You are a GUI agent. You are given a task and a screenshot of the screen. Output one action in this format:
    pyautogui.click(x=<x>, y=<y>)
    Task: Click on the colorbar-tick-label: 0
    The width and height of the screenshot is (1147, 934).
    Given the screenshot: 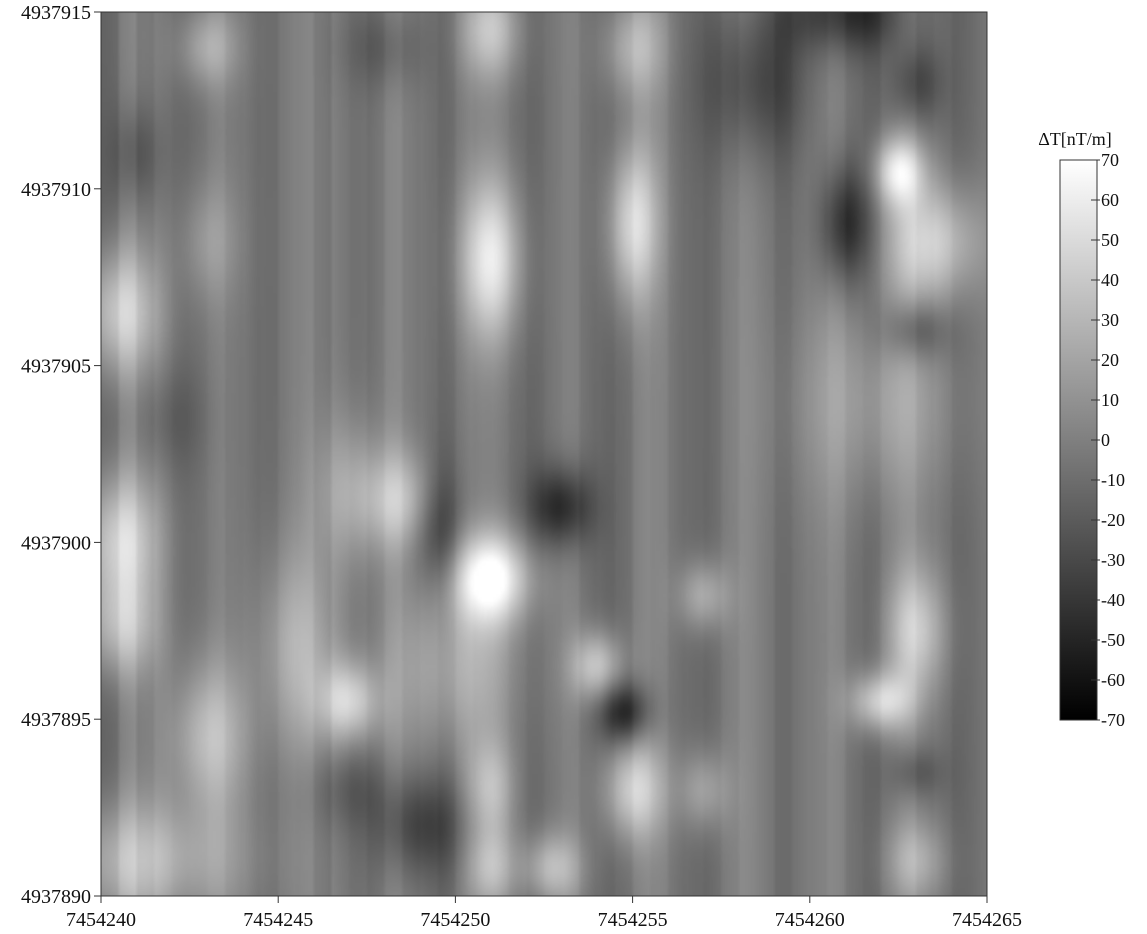 What is the action you would take?
    pyautogui.click(x=1105, y=440)
    